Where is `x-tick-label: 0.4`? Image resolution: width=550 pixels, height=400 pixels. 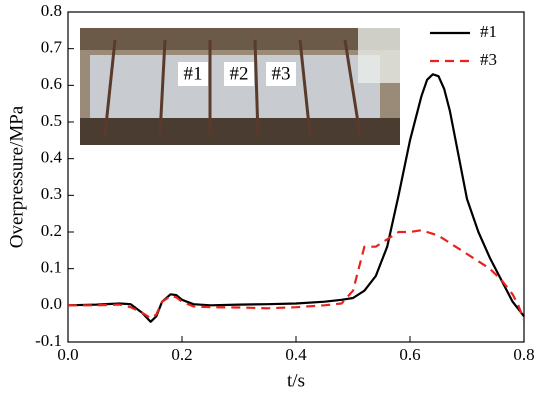
x-tick-label: 0.4 is located at coordinates (296, 354).